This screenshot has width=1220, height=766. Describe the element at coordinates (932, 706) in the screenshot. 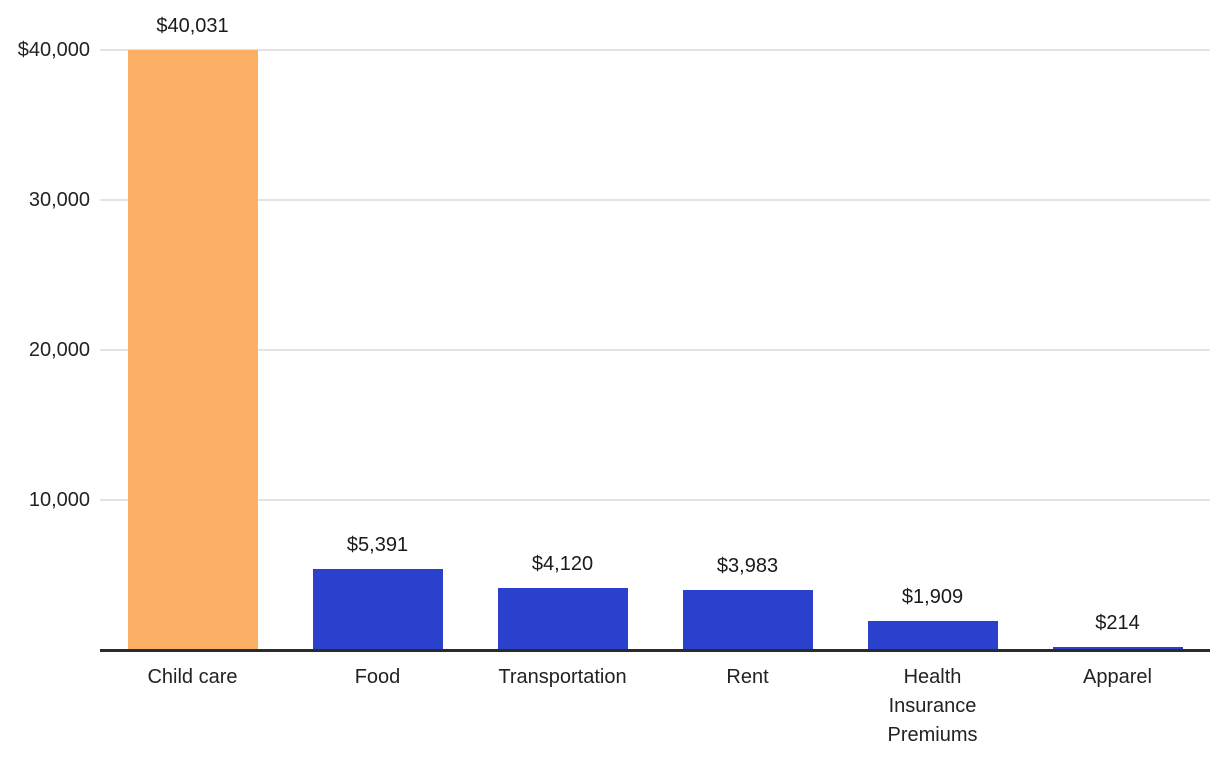

I see `x-category-label-health-insurance-premiums: Health Insurance Premiums` at that location.